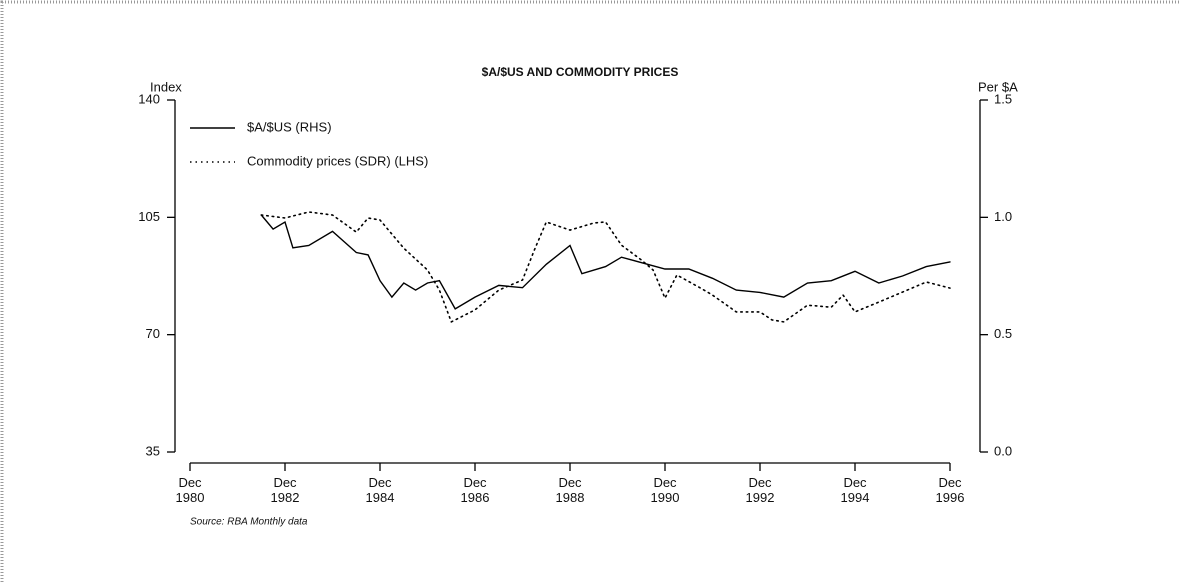 This screenshot has width=1181, height=582. Describe the element at coordinates (665, 490) in the screenshot. I see `x-tick-label: Dec 1990` at that location.